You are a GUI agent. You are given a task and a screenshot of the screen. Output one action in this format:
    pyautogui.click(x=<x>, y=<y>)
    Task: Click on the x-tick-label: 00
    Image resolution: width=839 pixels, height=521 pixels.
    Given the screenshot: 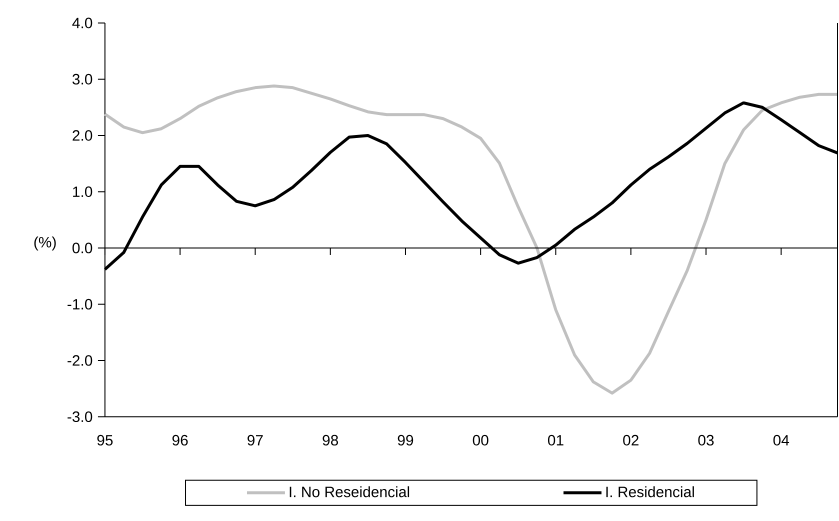 What is the action you would take?
    pyautogui.click(x=480, y=440)
    